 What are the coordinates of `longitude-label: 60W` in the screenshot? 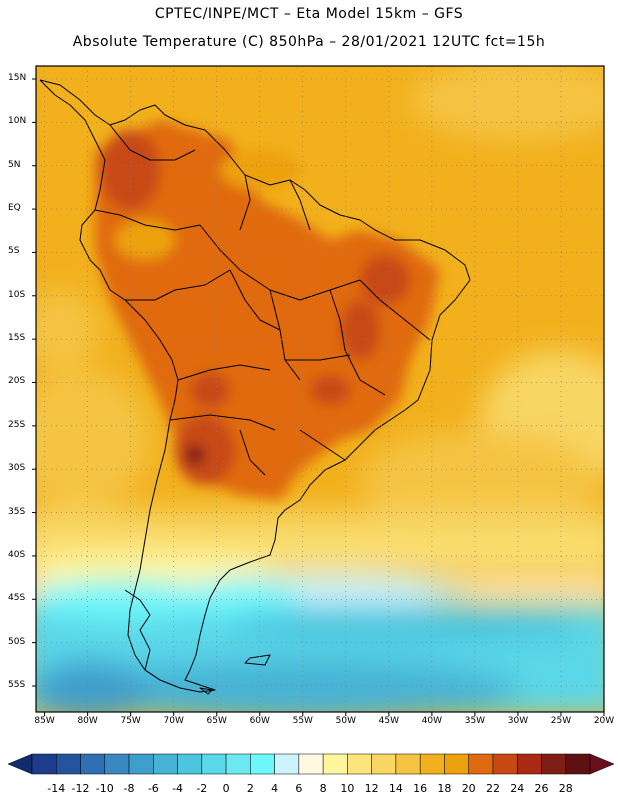 It's located at (259, 721).